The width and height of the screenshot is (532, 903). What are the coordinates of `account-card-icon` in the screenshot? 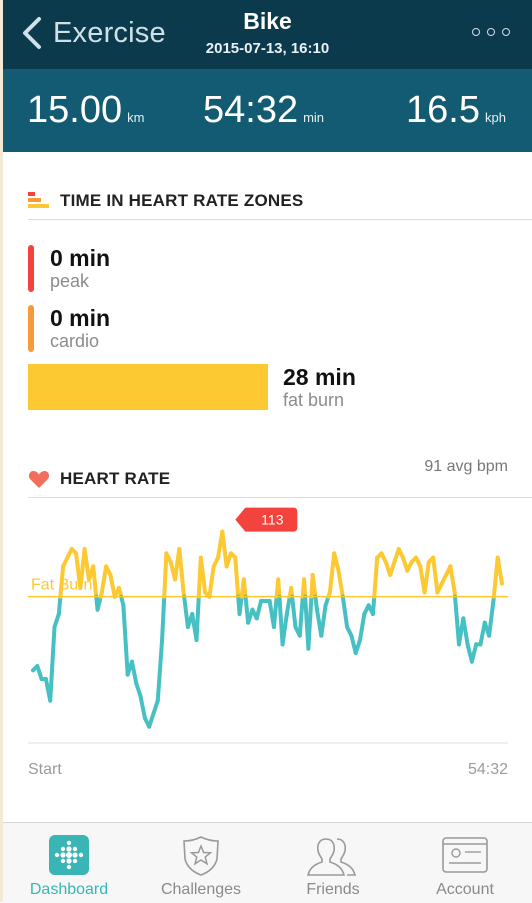 It's located at (465, 855).